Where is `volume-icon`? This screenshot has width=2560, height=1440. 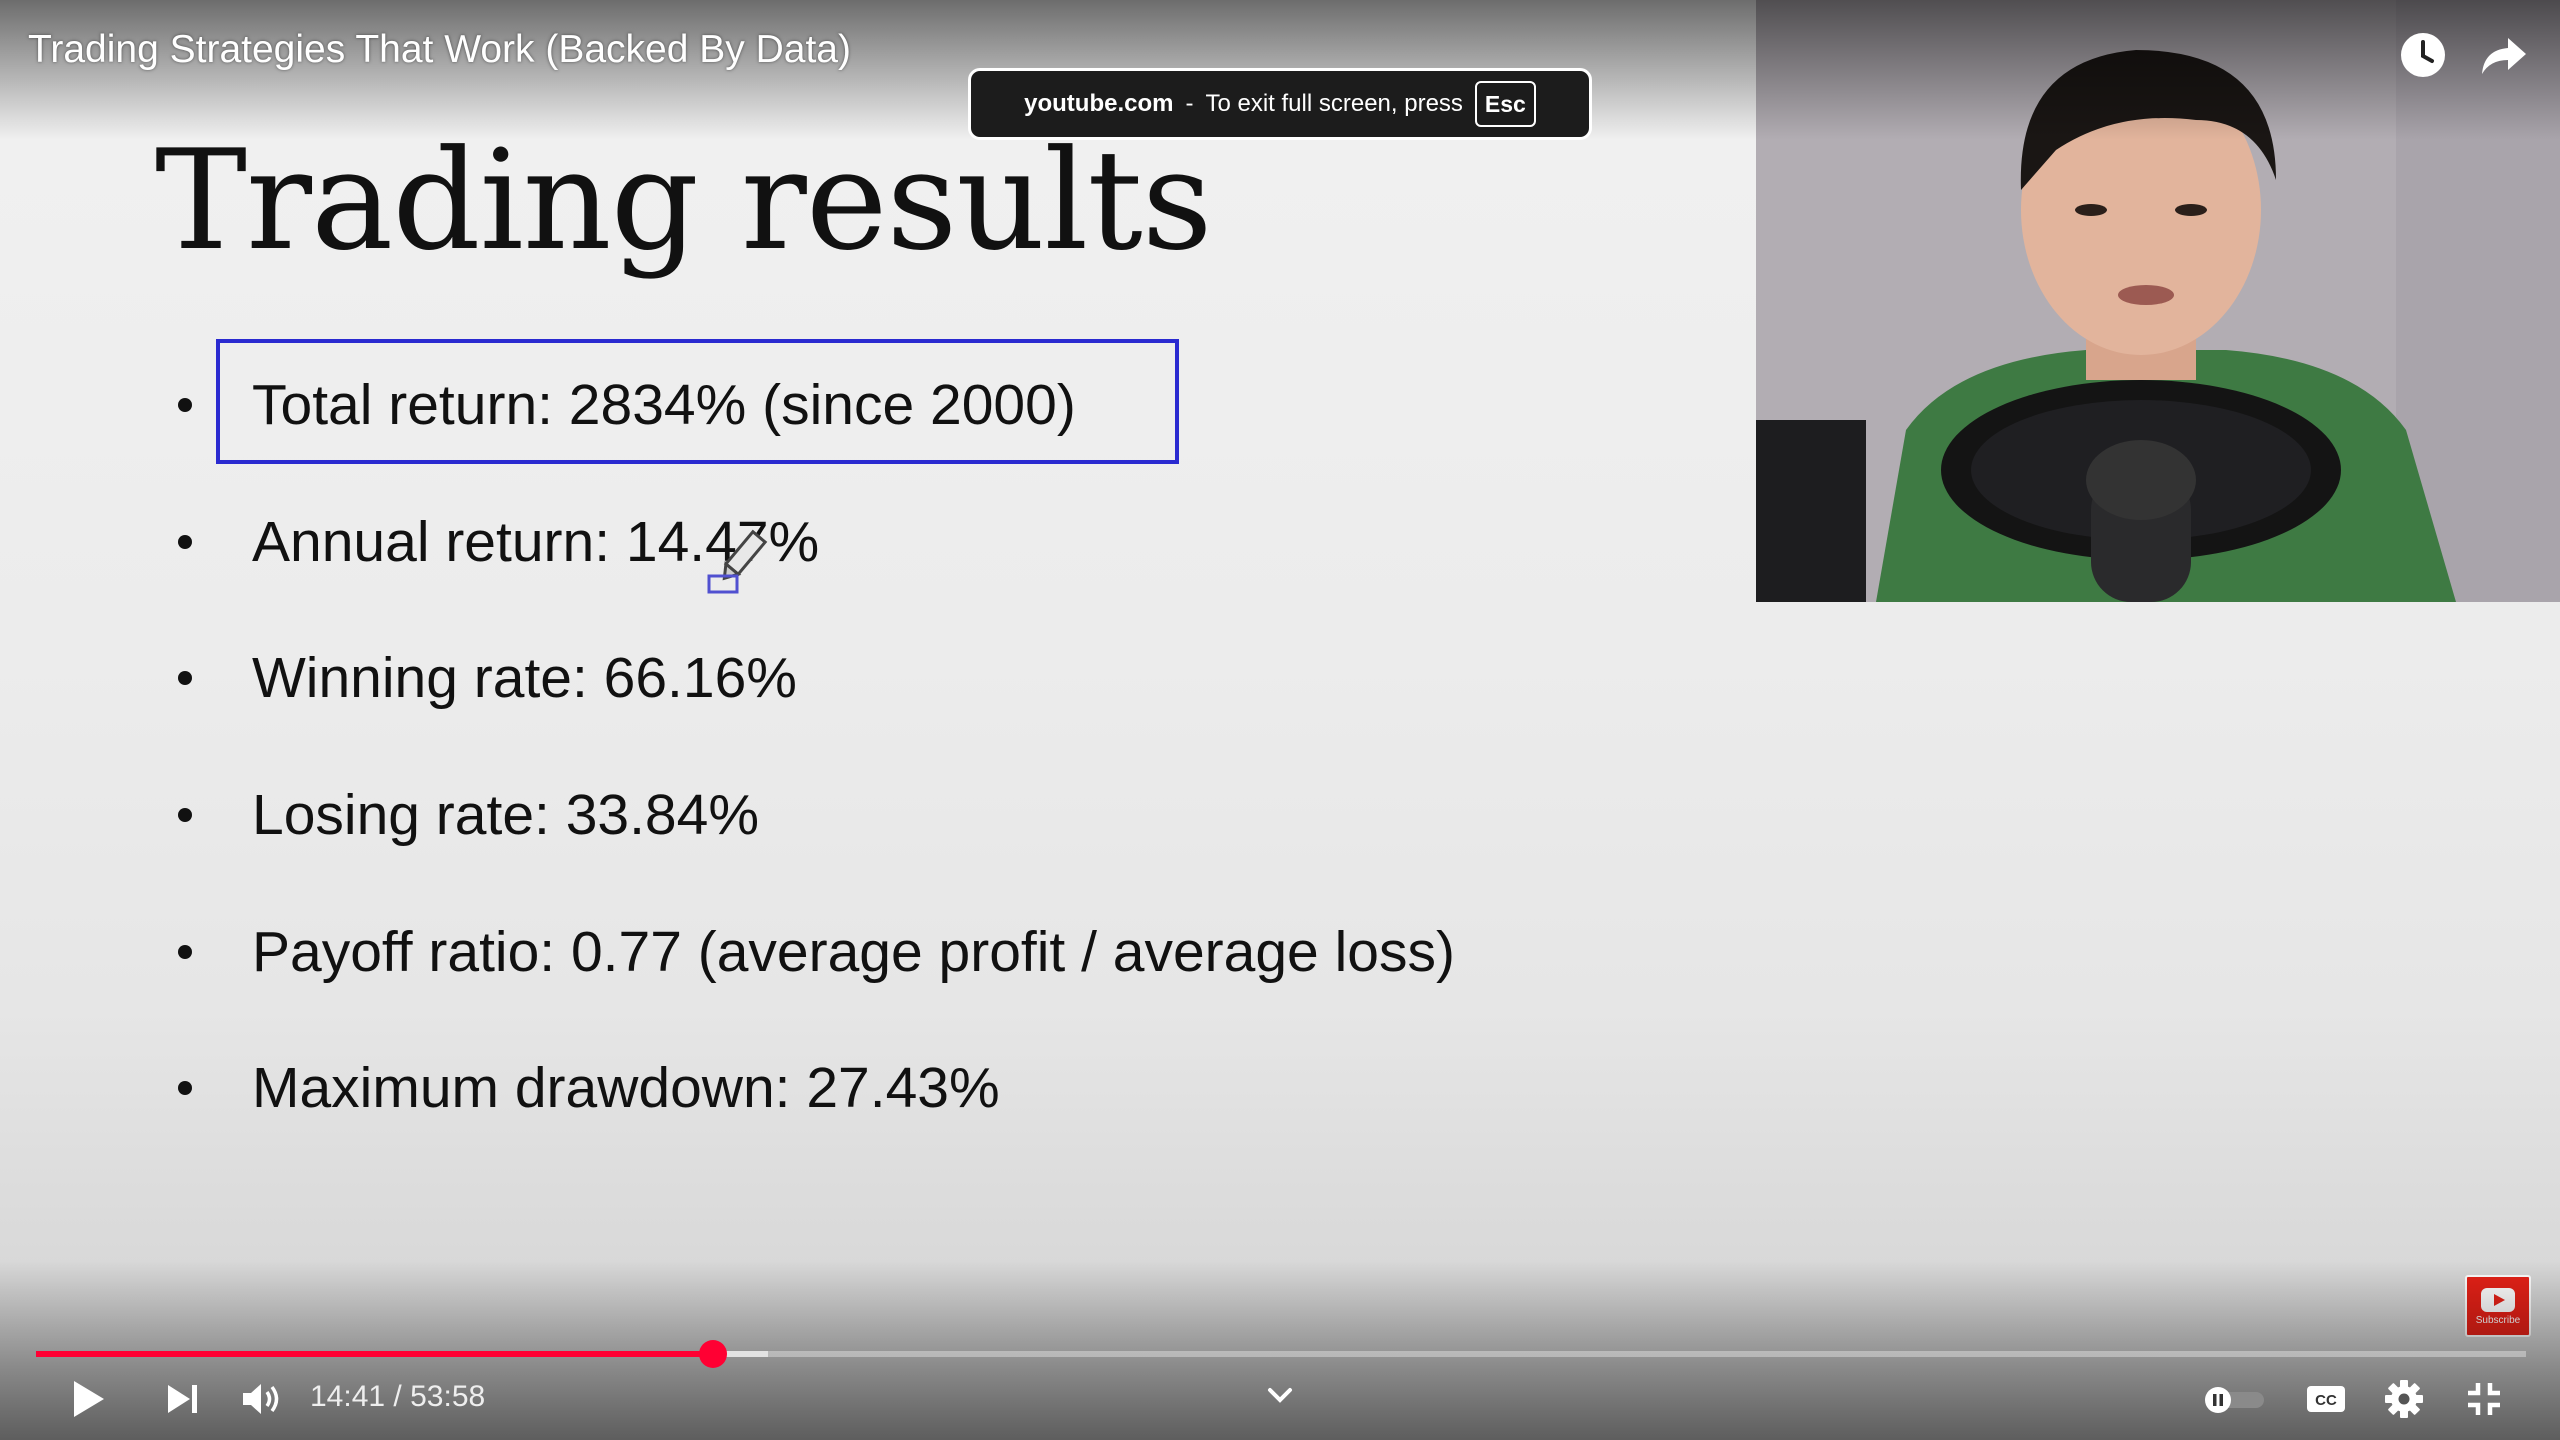 volume-icon is located at coordinates (261, 1399).